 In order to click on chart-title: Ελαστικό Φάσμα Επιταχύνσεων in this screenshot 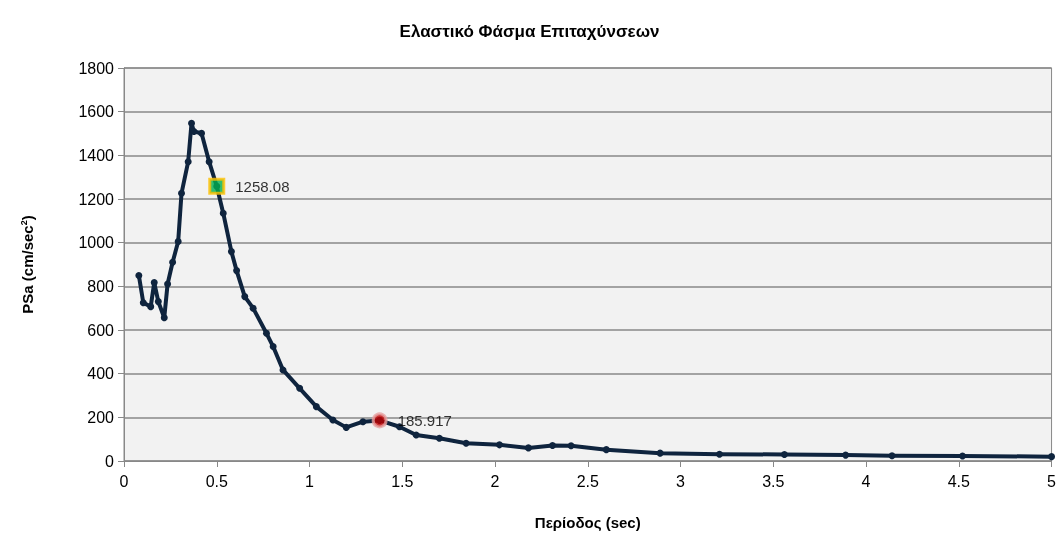, I will do `click(529, 31)`.